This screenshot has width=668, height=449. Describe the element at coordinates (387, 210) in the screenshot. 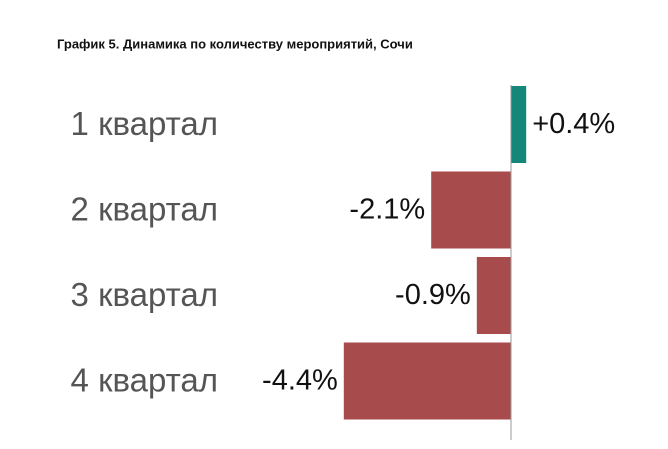

I see `value-label: -2.1%` at that location.